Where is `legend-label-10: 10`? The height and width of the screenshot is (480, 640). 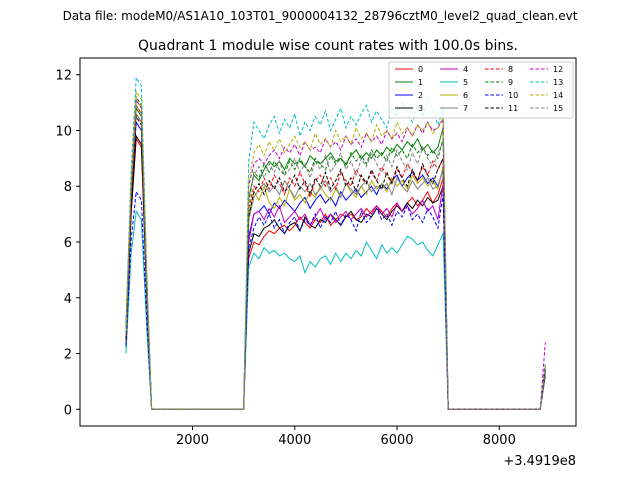
legend-label-10: 10 is located at coordinates (513, 95).